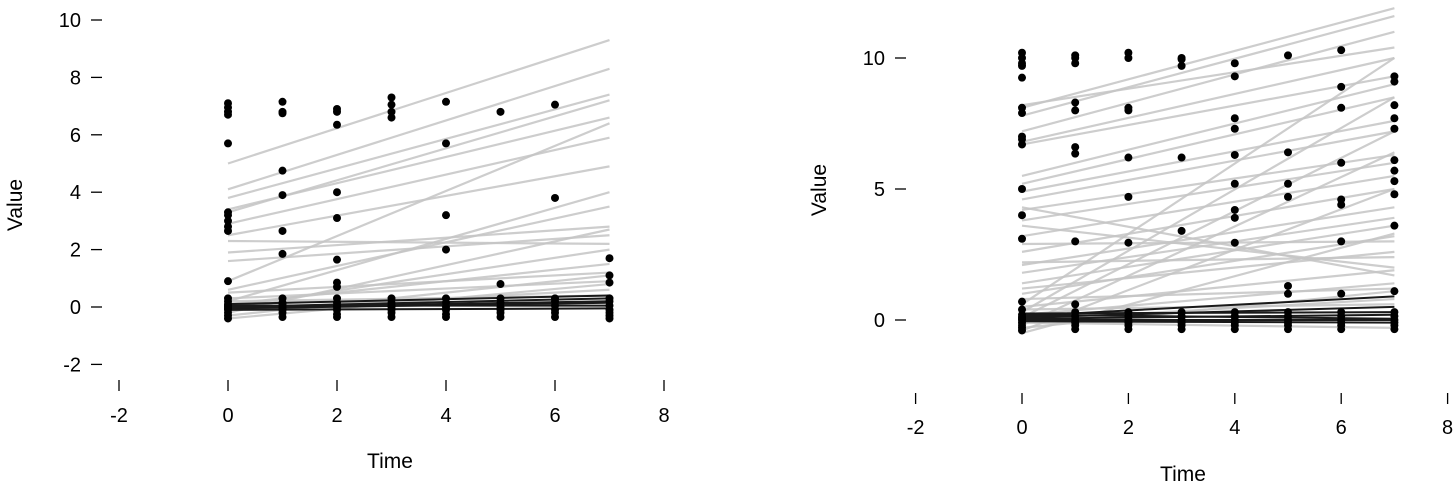  I want to click on y-tick-label: 6, so click(75, 136).